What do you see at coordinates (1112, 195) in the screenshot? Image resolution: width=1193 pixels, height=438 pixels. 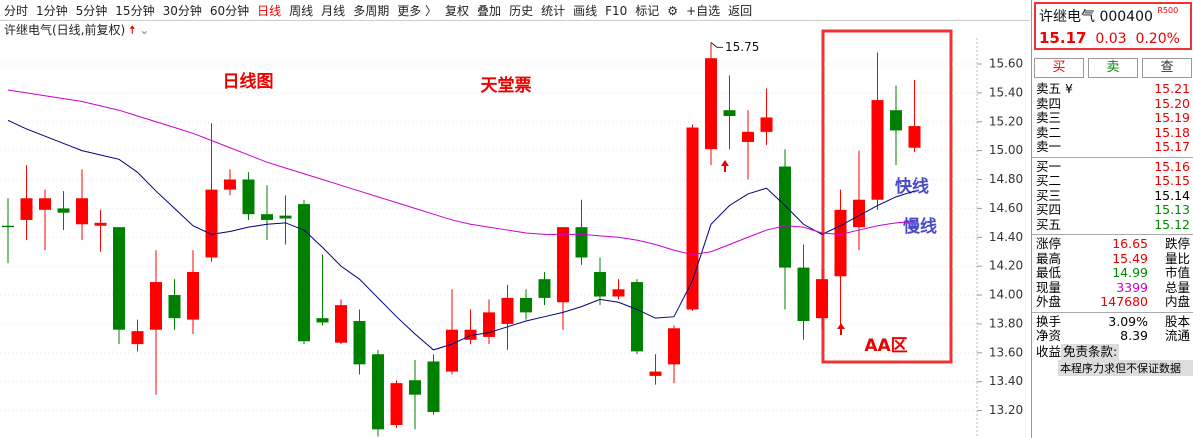 I see `bid-row: 买三 15.14` at bounding box center [1112, 195].